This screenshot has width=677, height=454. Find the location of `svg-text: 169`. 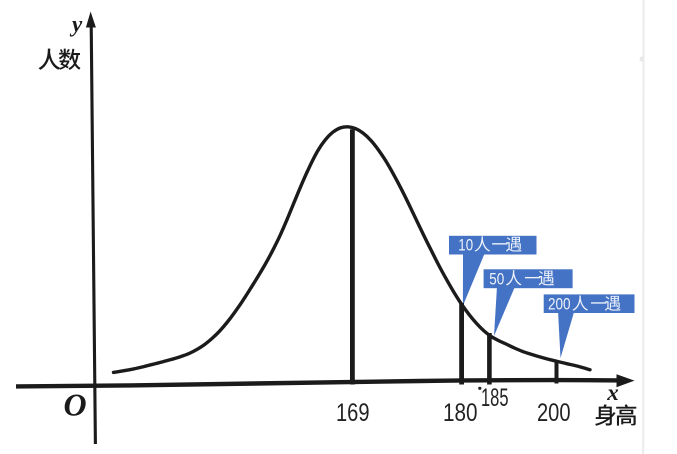

svg-text: 169 is located at coordinates (353, 413).